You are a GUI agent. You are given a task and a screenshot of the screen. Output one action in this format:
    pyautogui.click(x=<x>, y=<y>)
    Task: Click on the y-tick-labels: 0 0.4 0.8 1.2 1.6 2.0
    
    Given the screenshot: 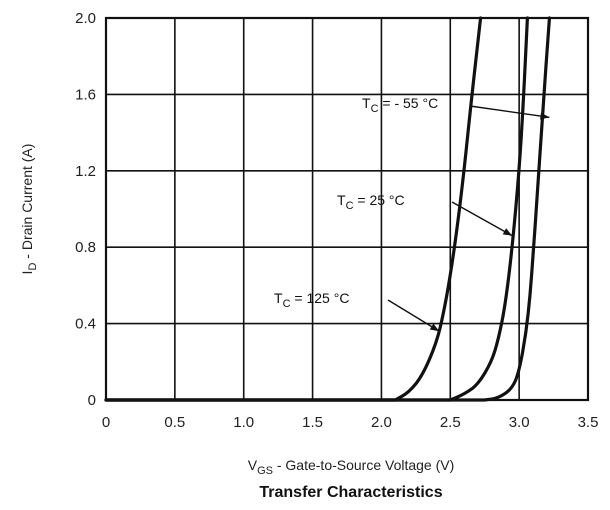 What is the action you would take?
    pyautogui.click(x=85, y=209)
    